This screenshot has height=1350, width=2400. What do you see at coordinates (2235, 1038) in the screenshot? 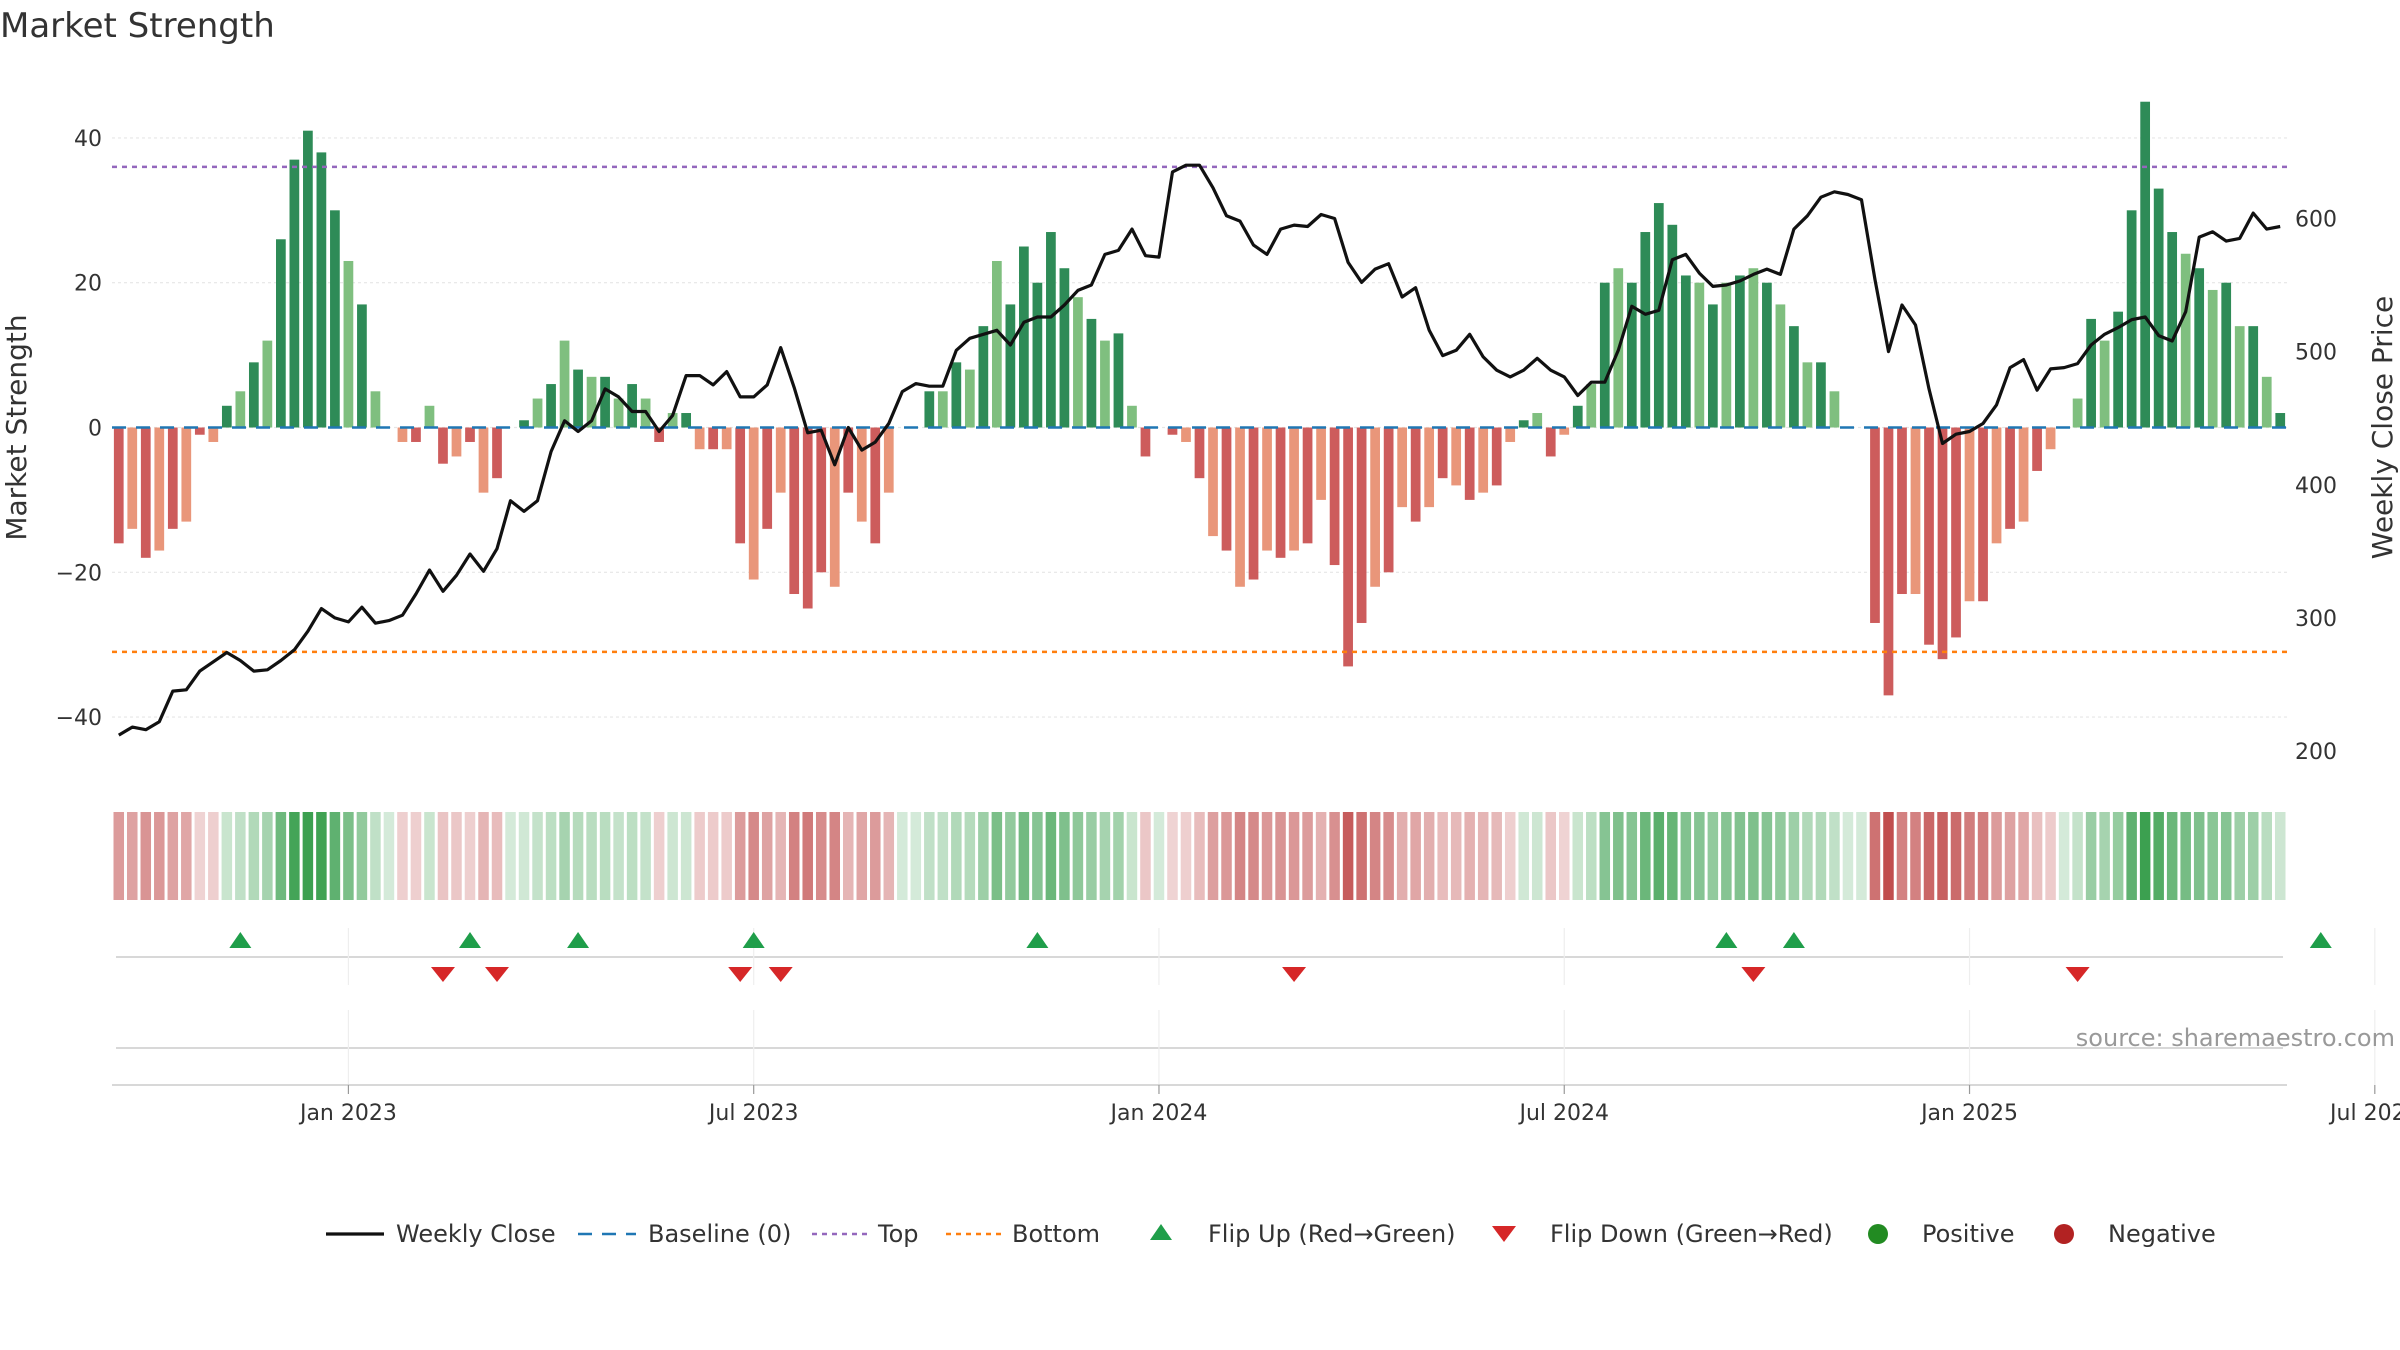
I see `source-label: source: sharemaestro.com` at bounding box center [2235, 1038].